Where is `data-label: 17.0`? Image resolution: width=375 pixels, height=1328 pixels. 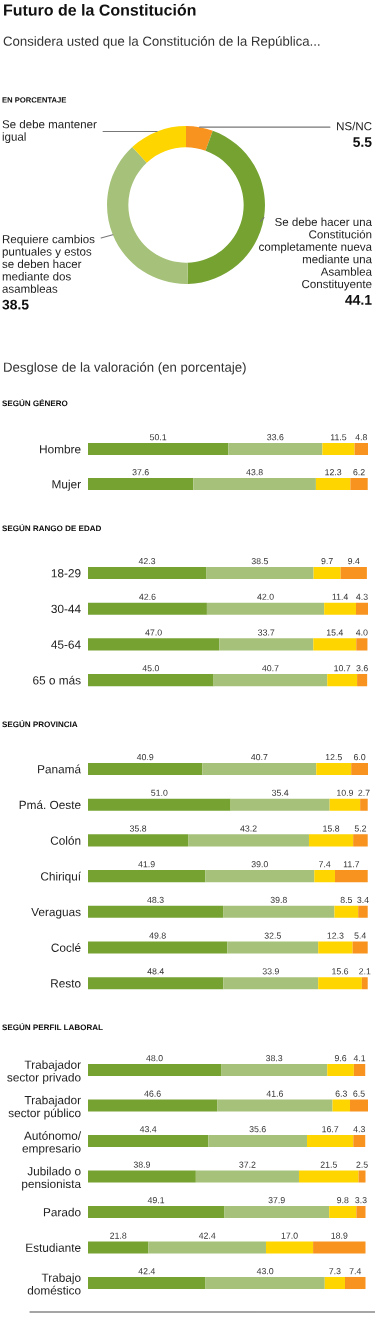
data-label: 17.0 is located at coordinates (289, 1235).